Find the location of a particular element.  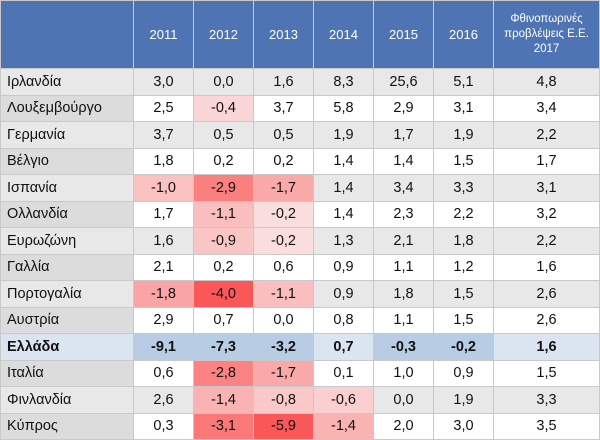

table-row: Λουξεμβούργο 2,5 -0,4 3,7 5,8 2,9 3,1 3,4 is located at coordinates (300, 108).